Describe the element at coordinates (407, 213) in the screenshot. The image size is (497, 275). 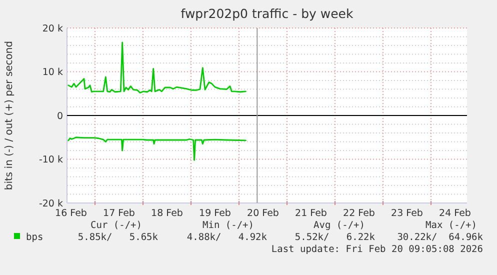
I see `x-tick-label: 23 Feb` at that location.